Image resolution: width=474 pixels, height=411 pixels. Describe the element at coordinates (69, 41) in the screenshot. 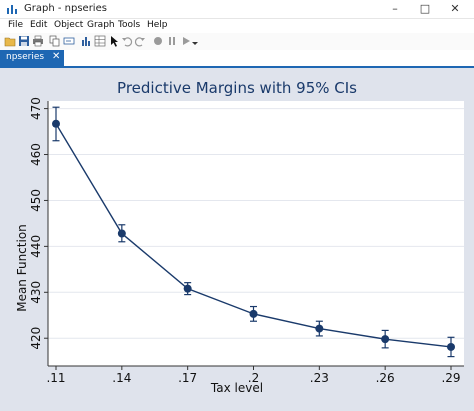

I see `rename-icon` at that location.